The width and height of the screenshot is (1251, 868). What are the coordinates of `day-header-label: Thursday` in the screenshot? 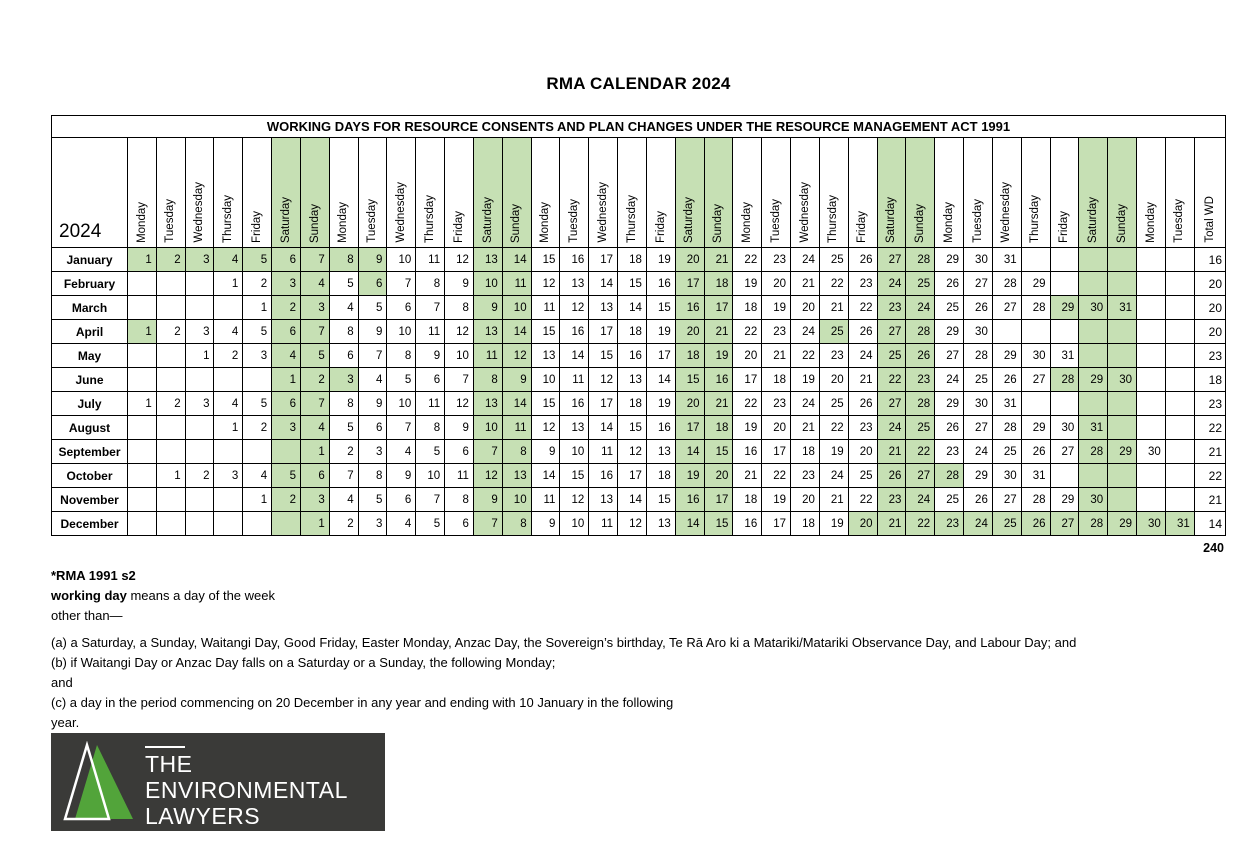 It's located at (833, 219).